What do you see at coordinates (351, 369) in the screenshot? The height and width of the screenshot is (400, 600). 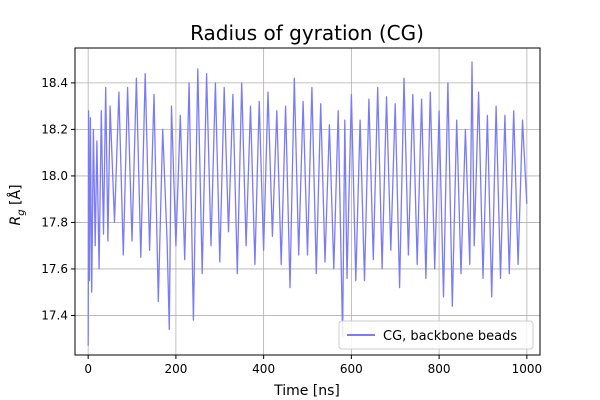 I see `x-tick-label: 600` at bounding box center [351, 369].